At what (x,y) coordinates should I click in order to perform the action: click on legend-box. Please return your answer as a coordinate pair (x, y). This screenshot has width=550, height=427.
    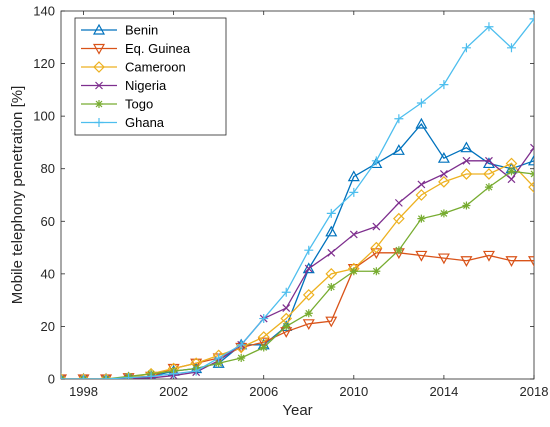
    Looking at the image, I should click on (150, 76).